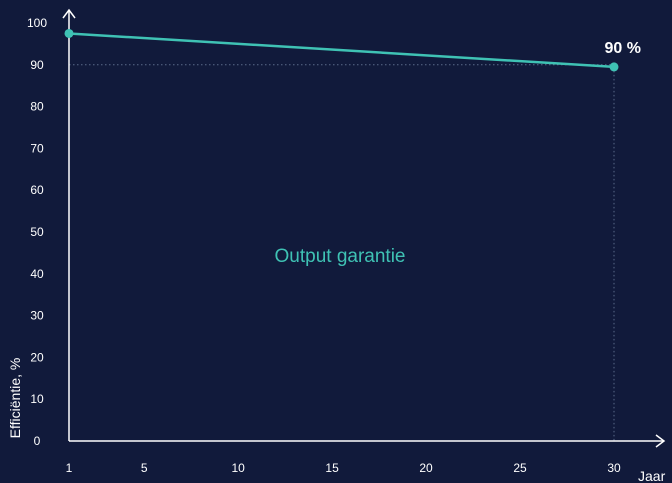 The image size is (672, 483). I want to click on x-tick-label: 25, so click(520, 468).